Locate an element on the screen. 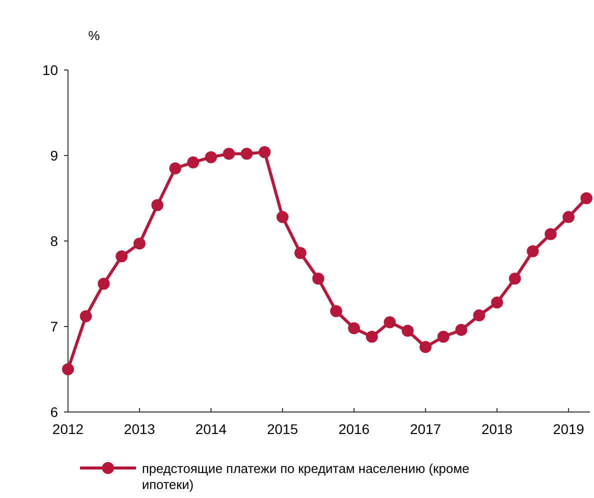 The width and height of the screenshot is (594, 498). y-tick-label: 6 is located at coordinates (54, 412).